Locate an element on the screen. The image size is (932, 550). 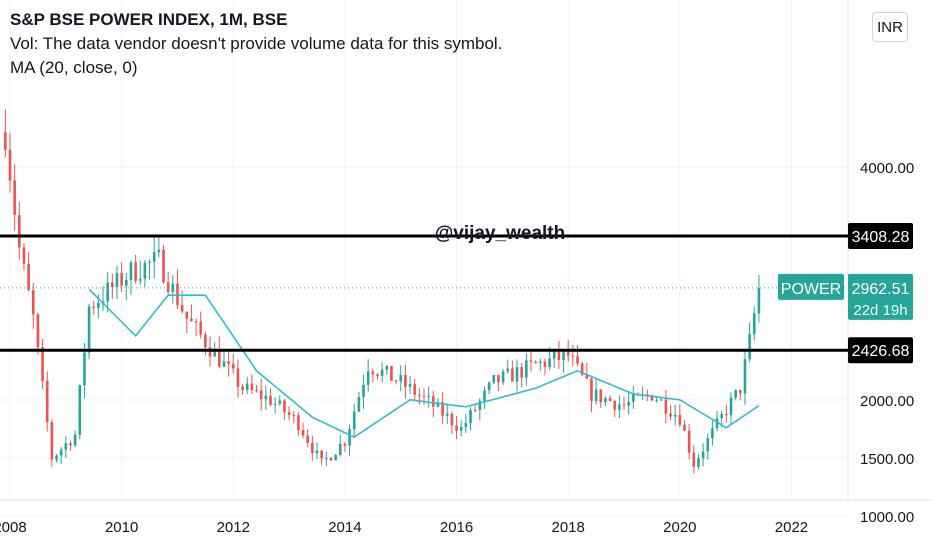
y-tick-label: 1500.00 is located at coordinates (887, 459).